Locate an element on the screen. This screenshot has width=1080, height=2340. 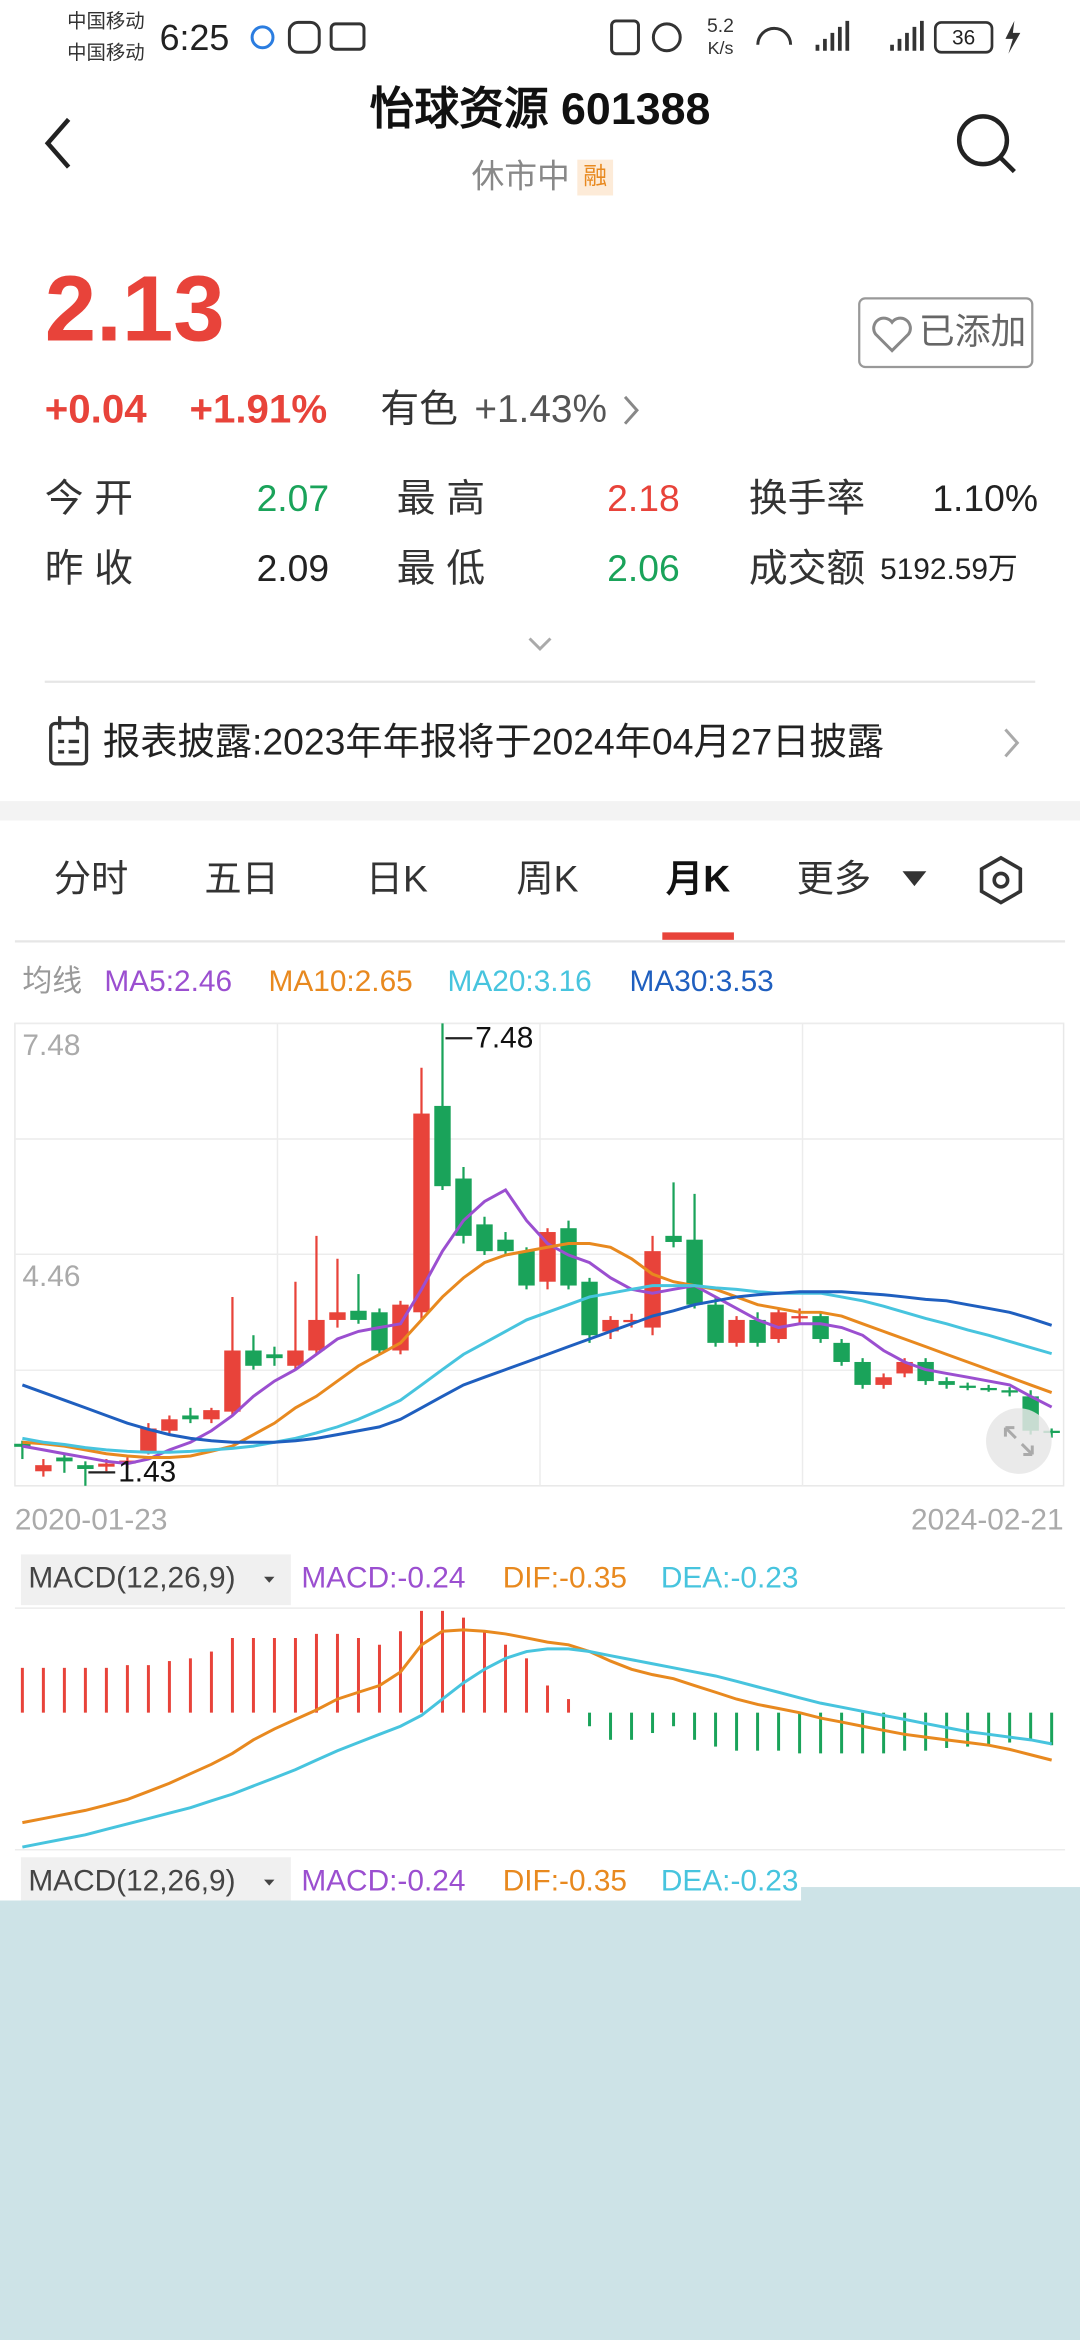
tab: 五日 is located at coordinates (241, 878).